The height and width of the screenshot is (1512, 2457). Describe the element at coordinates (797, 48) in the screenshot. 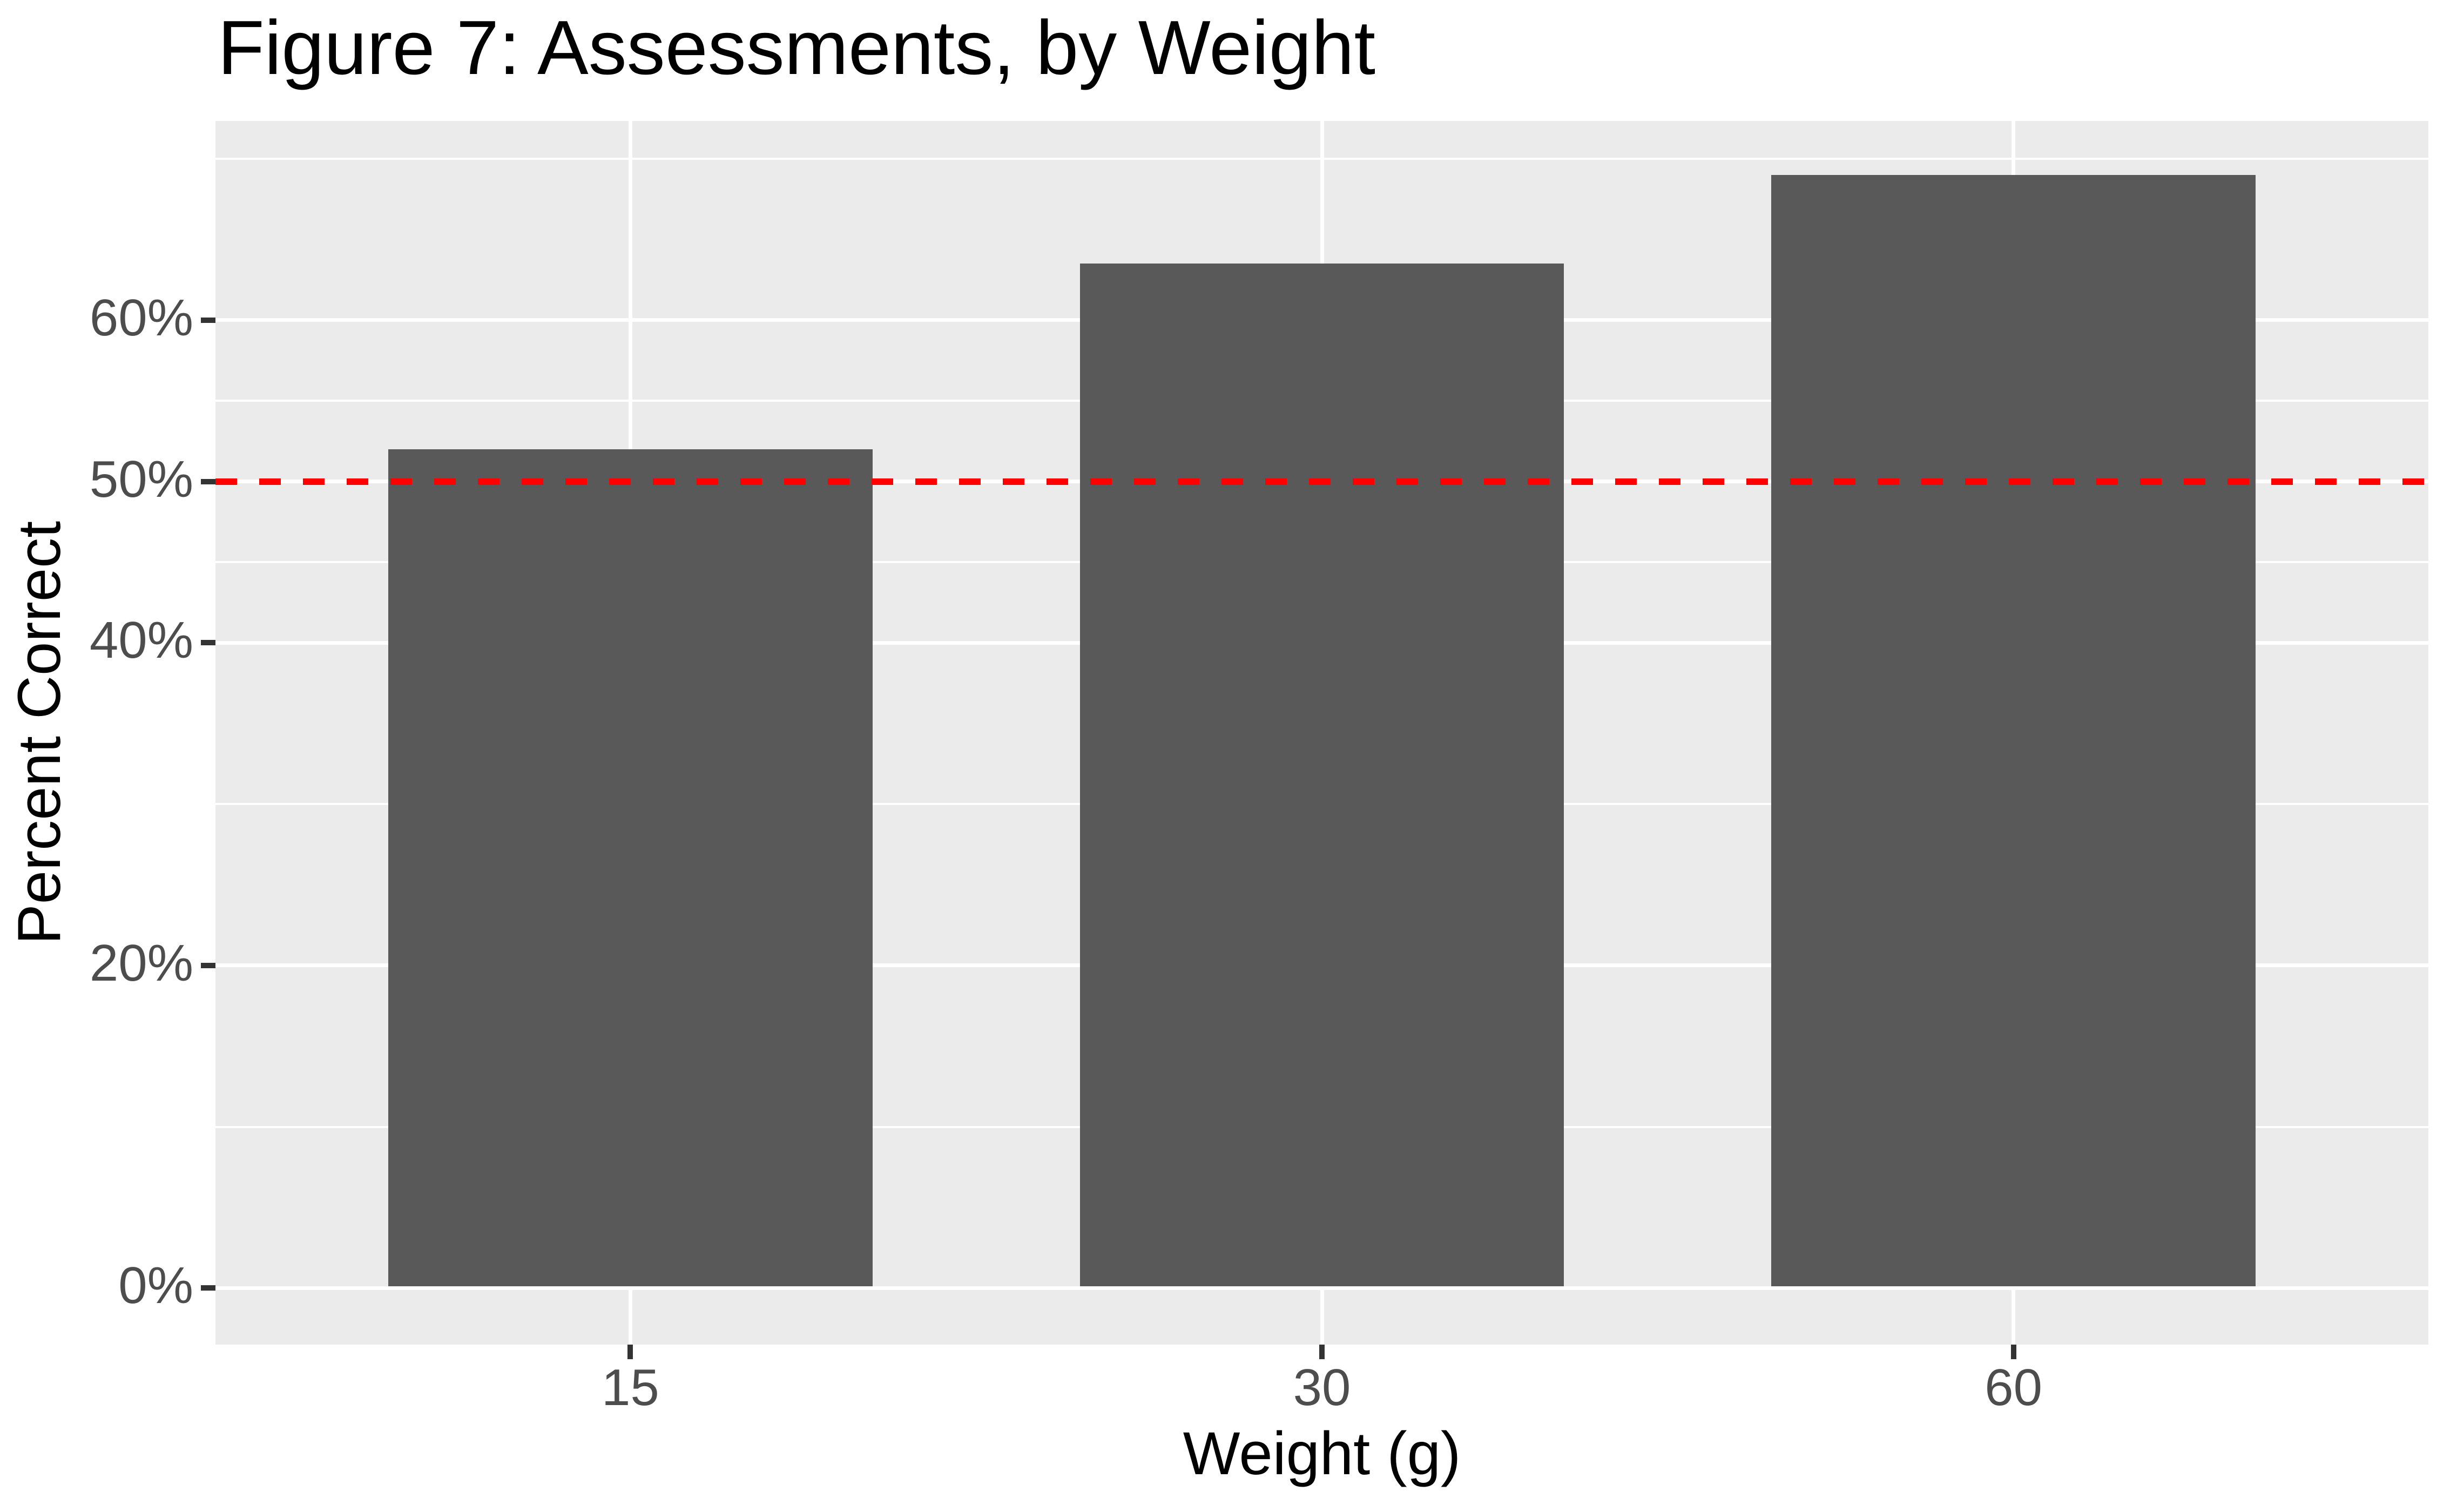

I see `chart-title: Figure 7: Assessments, by Weight` at that location.